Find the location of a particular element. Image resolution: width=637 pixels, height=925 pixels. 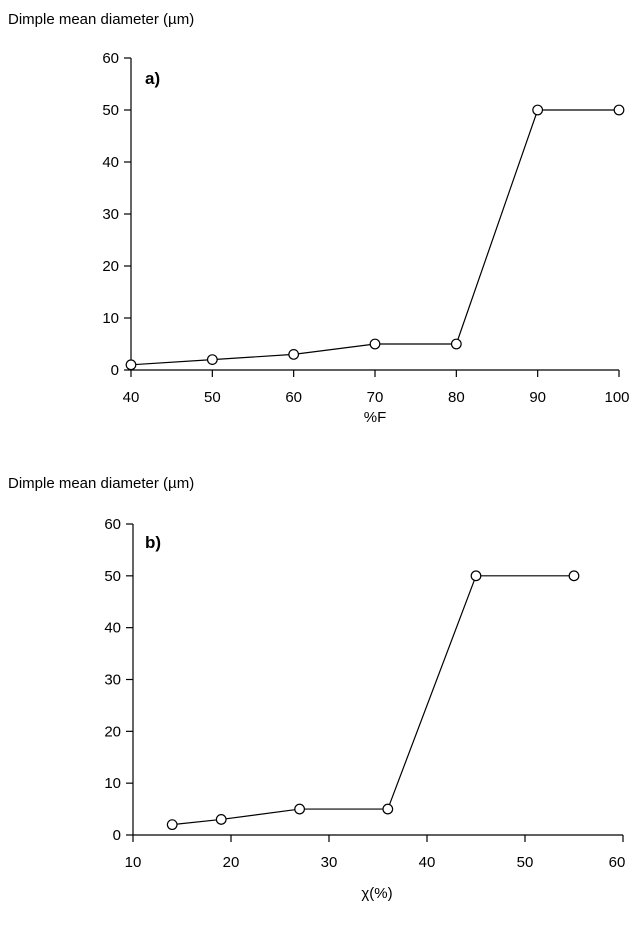

x-tick-label: 100 is located at coordinates (616, 397).